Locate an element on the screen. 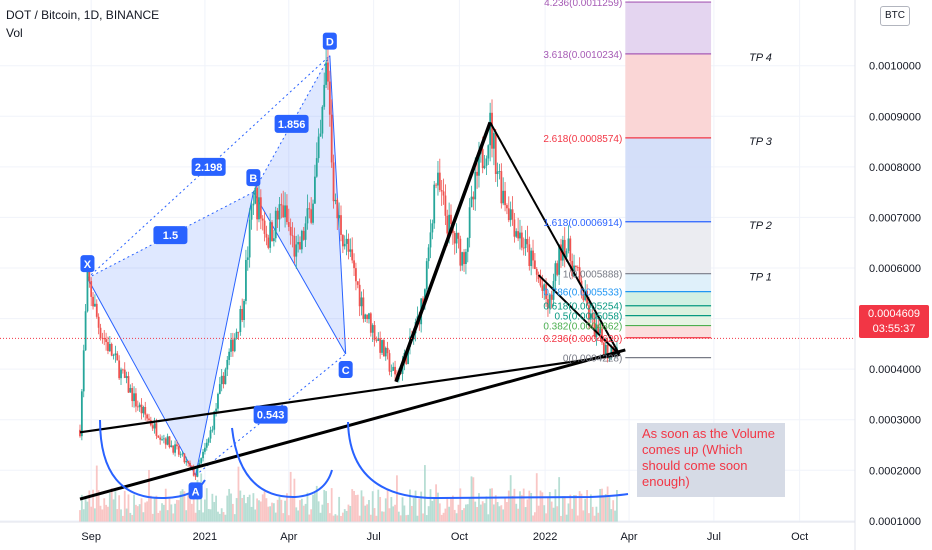 The height and width of the screenshot is (550, 932). target-label: TP 3 is located at coordinates (761, 142).